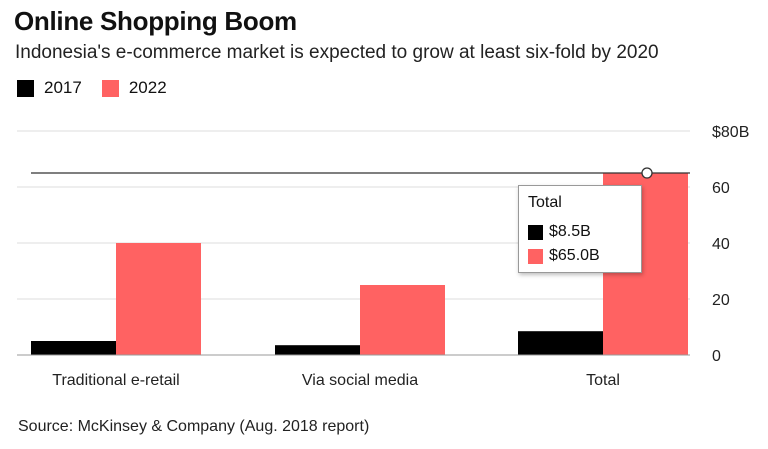 Image resolution: width=768 pixels, height=449 pixels. I want to click on y-tick-label: $80B, so click(730, 132).